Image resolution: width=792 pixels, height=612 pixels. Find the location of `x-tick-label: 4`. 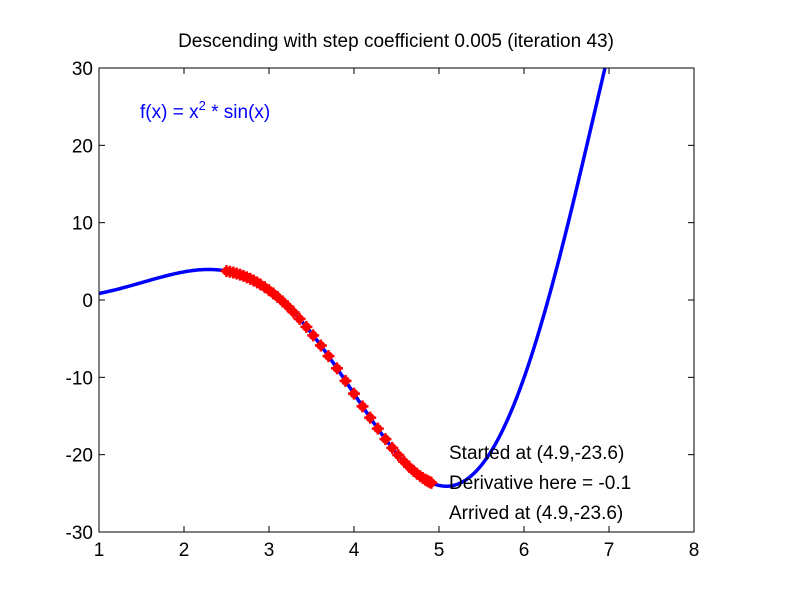

x-tick-label: 4 is located at coordinates (354, 550).